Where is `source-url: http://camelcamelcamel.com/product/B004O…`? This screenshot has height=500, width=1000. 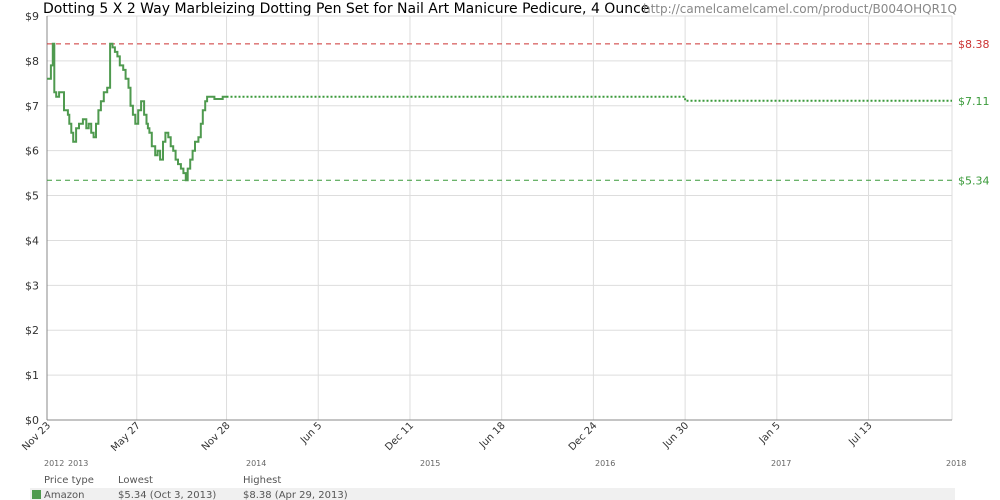
source-url: http://camelcamelcamel.com/product/B004O… is located at coordinates (800, 9).